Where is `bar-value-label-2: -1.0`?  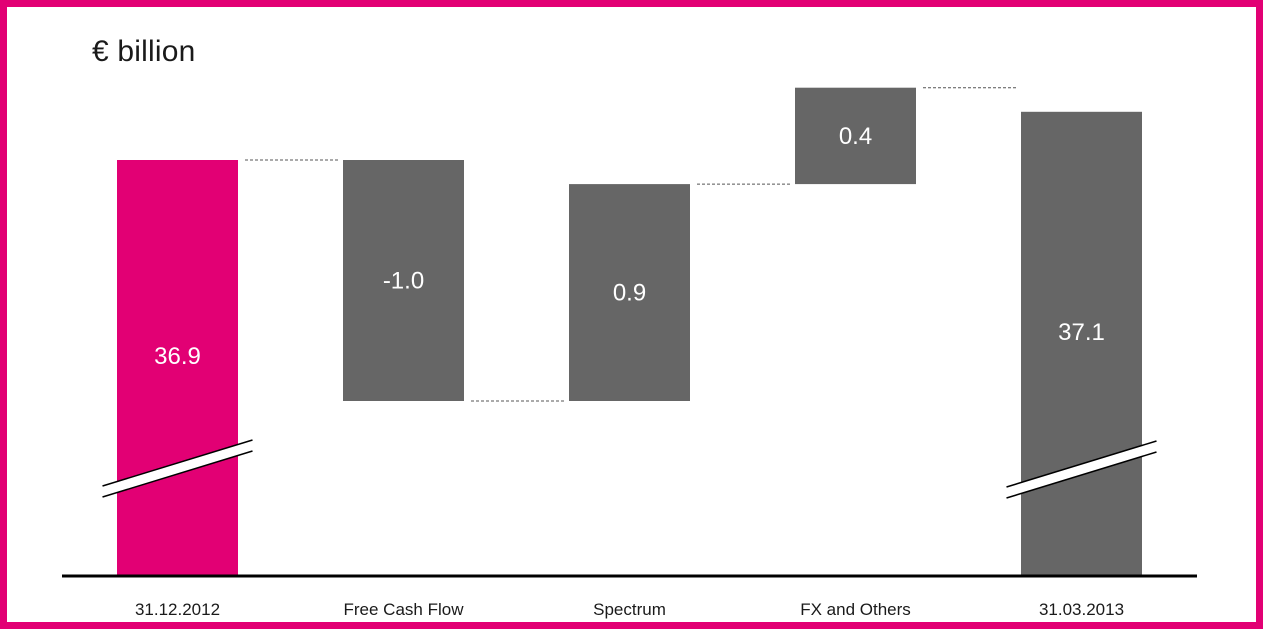
bar-value-label-2: -1.0 is located at coordinates (403, 281).